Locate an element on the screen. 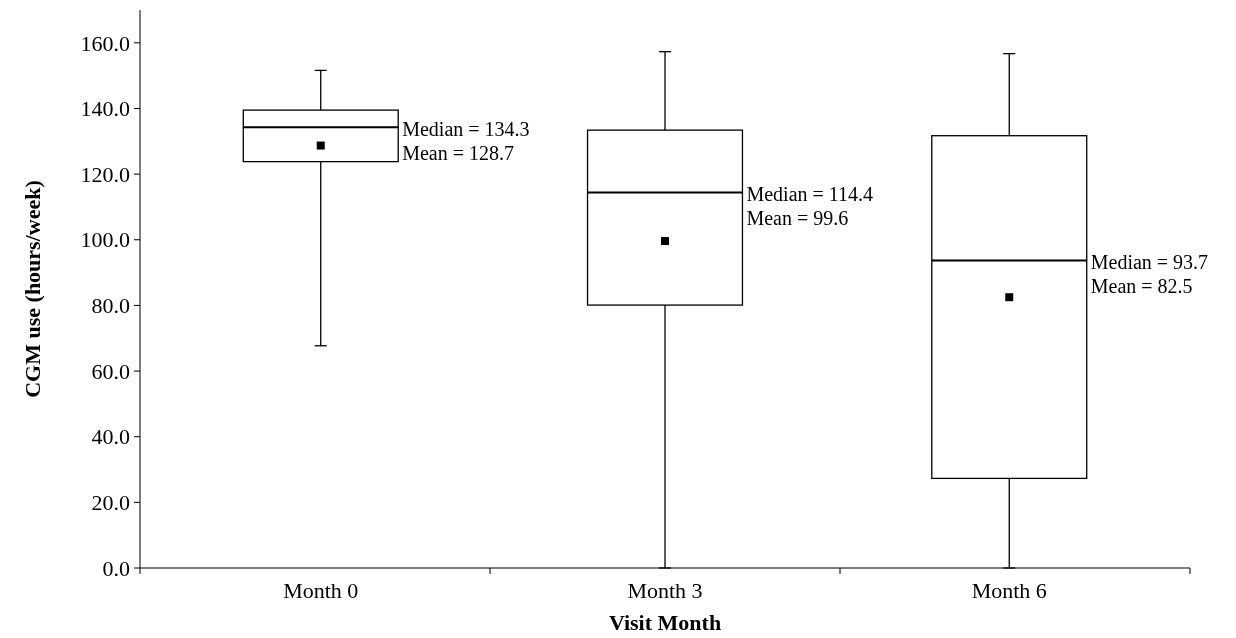  annotation: Mean = 128.7 is located at coordinates (458, 153).